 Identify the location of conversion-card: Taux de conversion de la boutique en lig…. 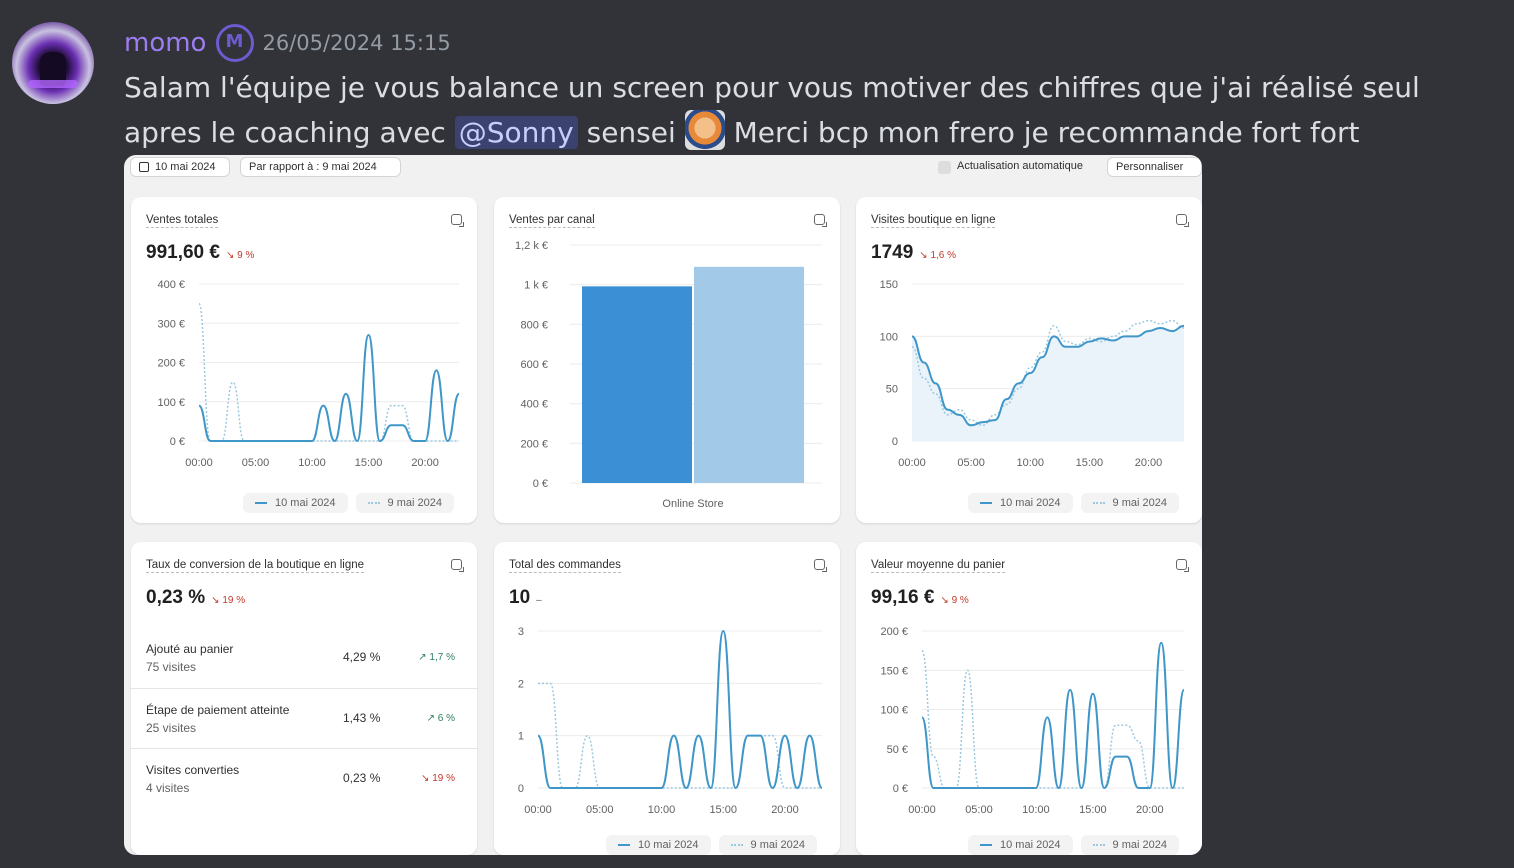
(304, 698).